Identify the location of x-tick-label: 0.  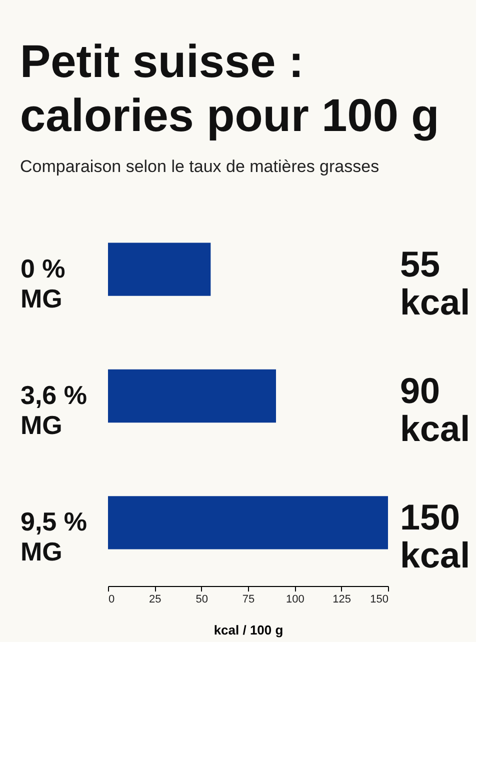
(111, 600).